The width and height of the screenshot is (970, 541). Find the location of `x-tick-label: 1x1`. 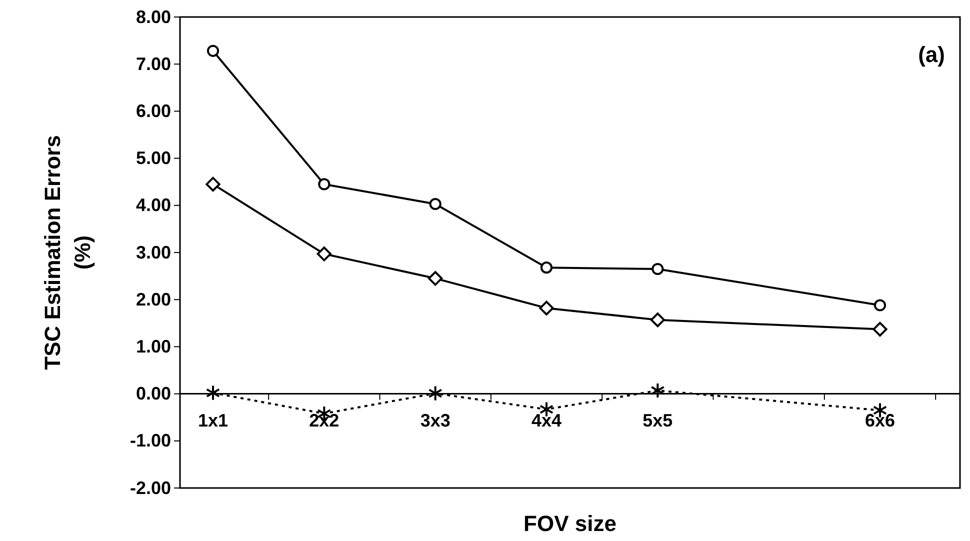

x-tick-label: 1x1 is located at coordinates (213, 420).